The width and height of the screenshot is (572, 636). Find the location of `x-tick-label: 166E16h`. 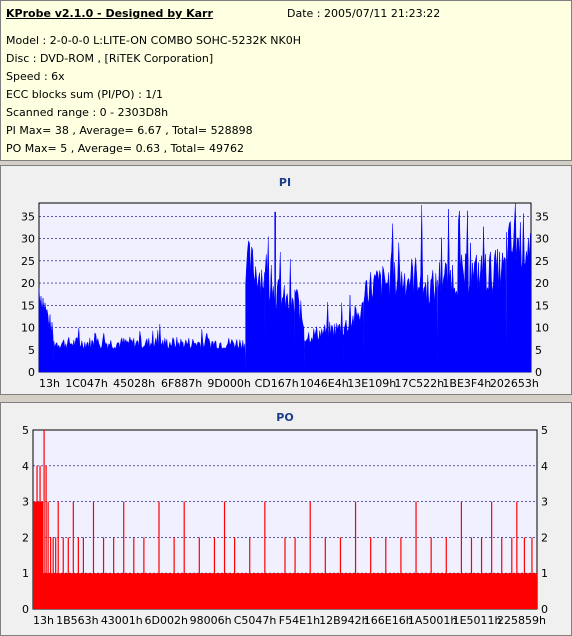

x-tick-label: 166E16h is located at coordinates (388, 620).